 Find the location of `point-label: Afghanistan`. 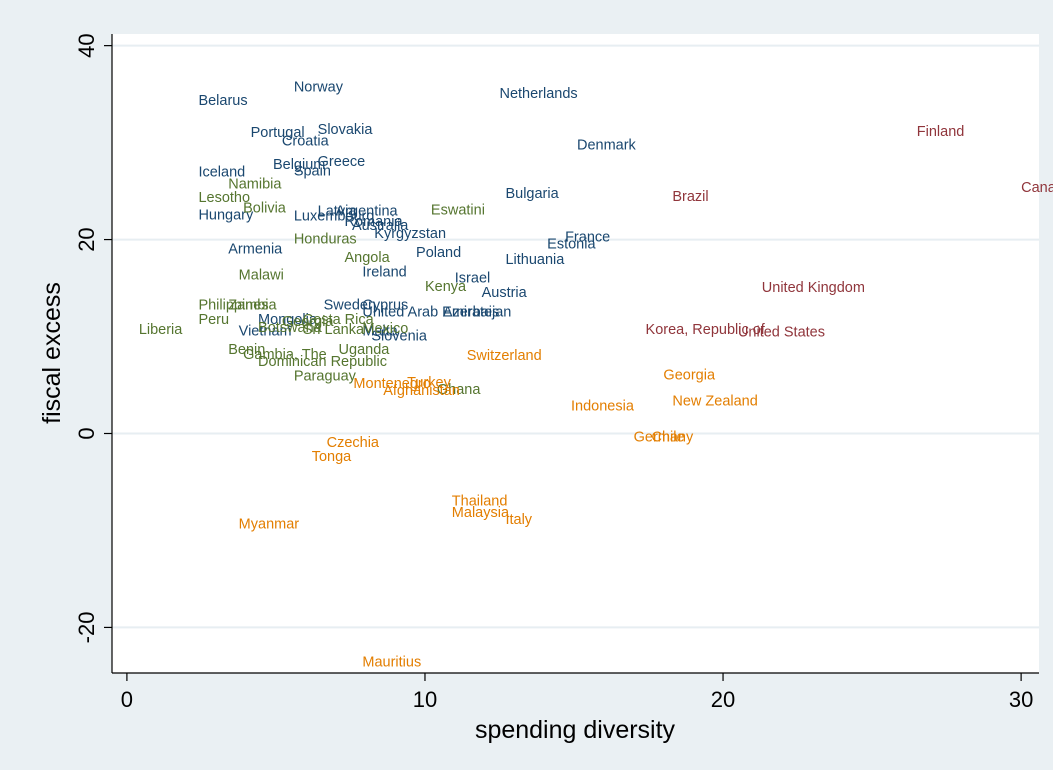

point-label: Afghanistan is located at coordinates (421, 391).